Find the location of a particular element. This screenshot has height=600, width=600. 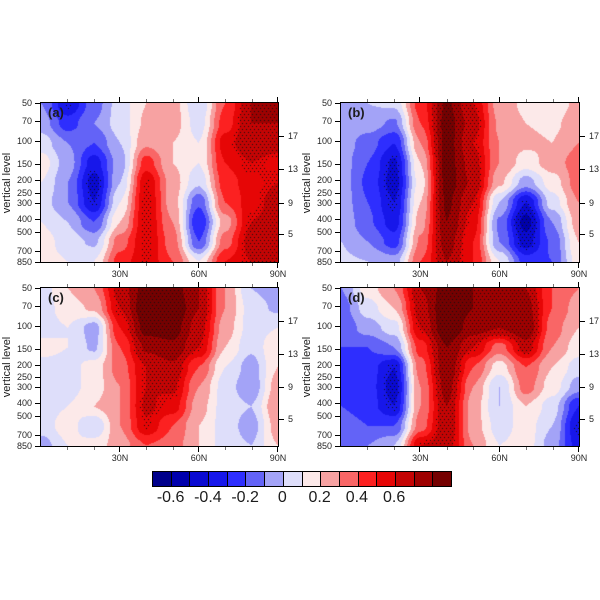

panel-label-b: (b) is located at coordinates (356, 112).